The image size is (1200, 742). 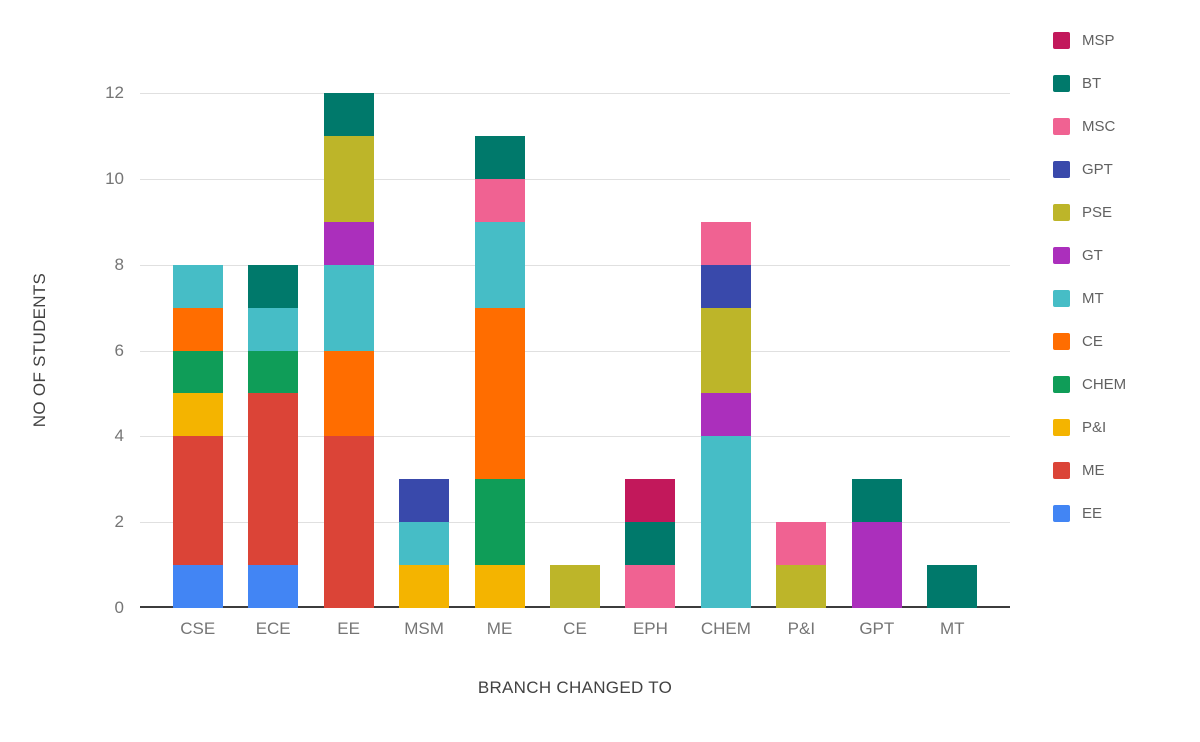 I want to click on x-tick-label-MT: MT, so click(x=952, y=628).